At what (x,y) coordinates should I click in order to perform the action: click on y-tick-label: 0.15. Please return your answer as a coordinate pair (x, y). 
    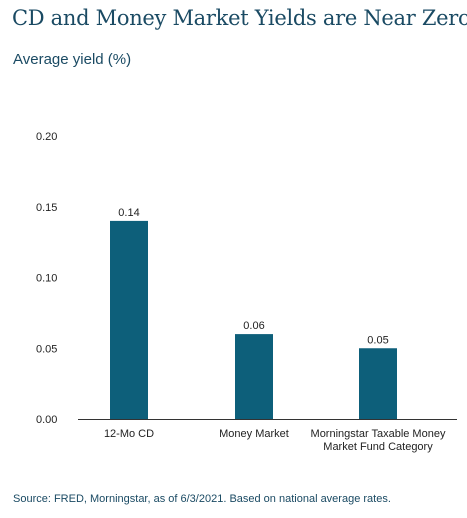
    Looking at the image, I should click on (46, 208).